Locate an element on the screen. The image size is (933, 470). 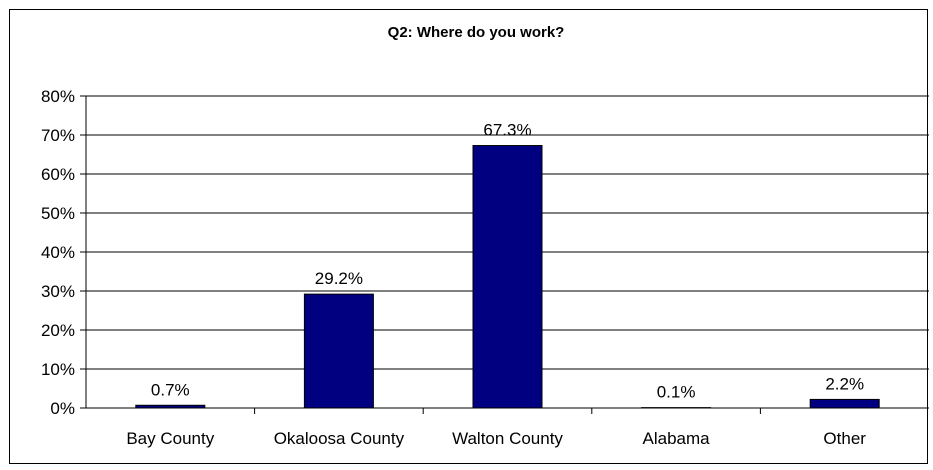
data-label: 67.3% is located at coordinates (507, 130).